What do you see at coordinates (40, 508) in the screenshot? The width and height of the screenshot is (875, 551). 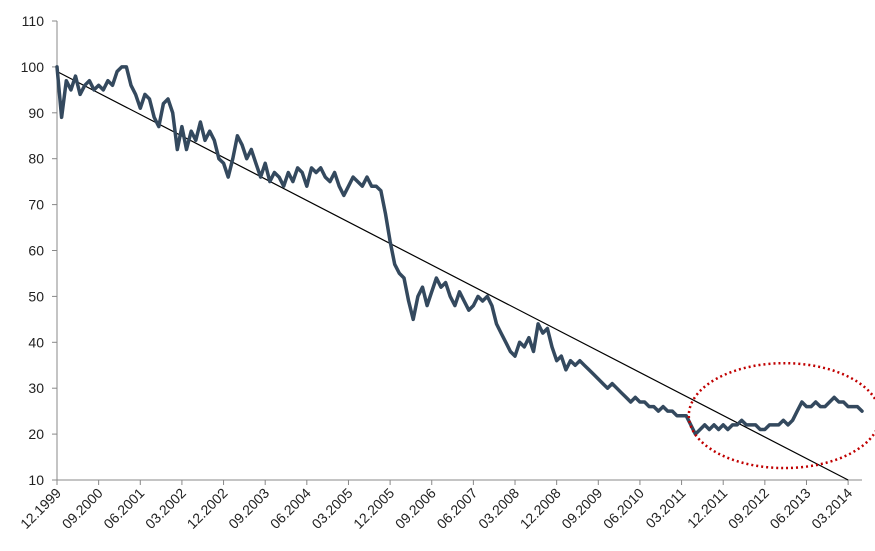 I see `x-tick-label: 12.1999` at bounding box center [40, 508].